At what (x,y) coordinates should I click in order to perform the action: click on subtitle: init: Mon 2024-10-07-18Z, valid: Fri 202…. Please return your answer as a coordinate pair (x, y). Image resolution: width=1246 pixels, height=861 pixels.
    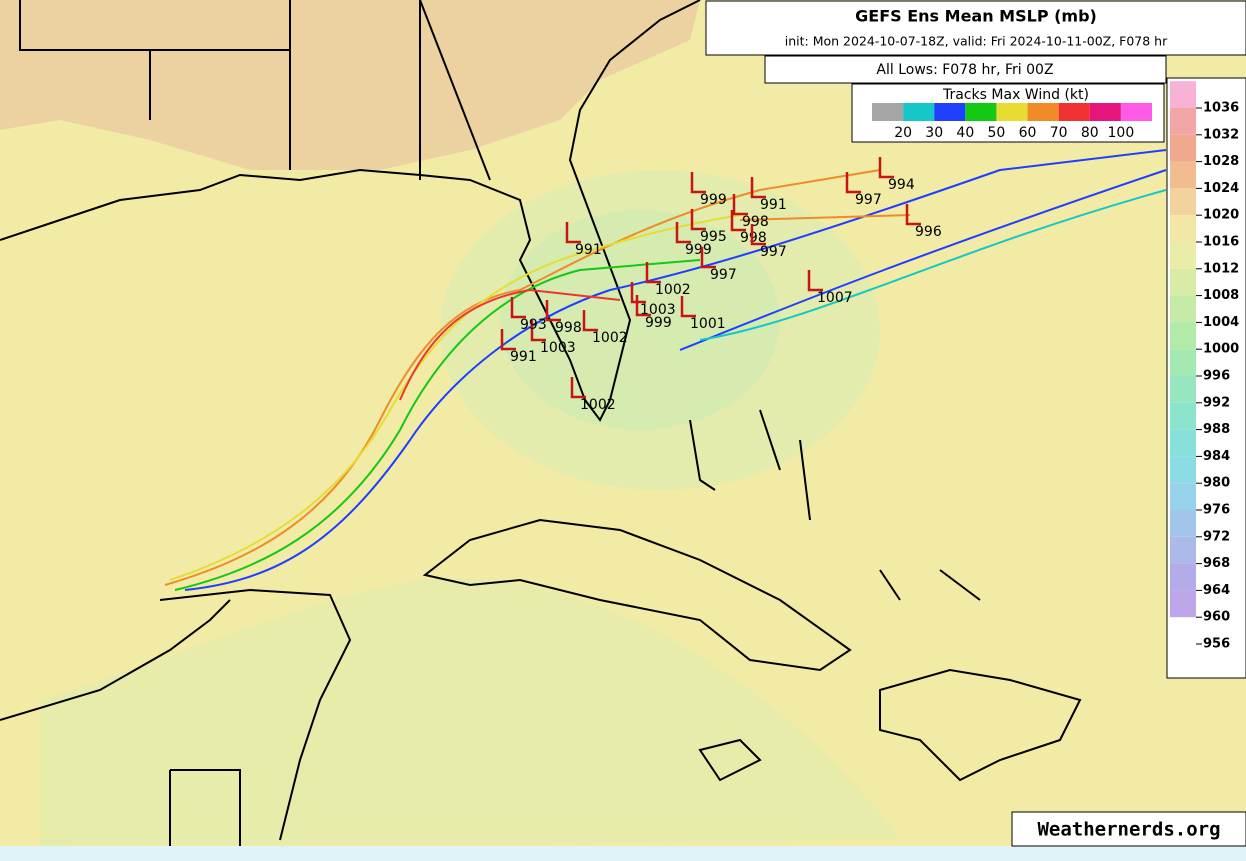
    Looking at the image, I should click on (976, 41).